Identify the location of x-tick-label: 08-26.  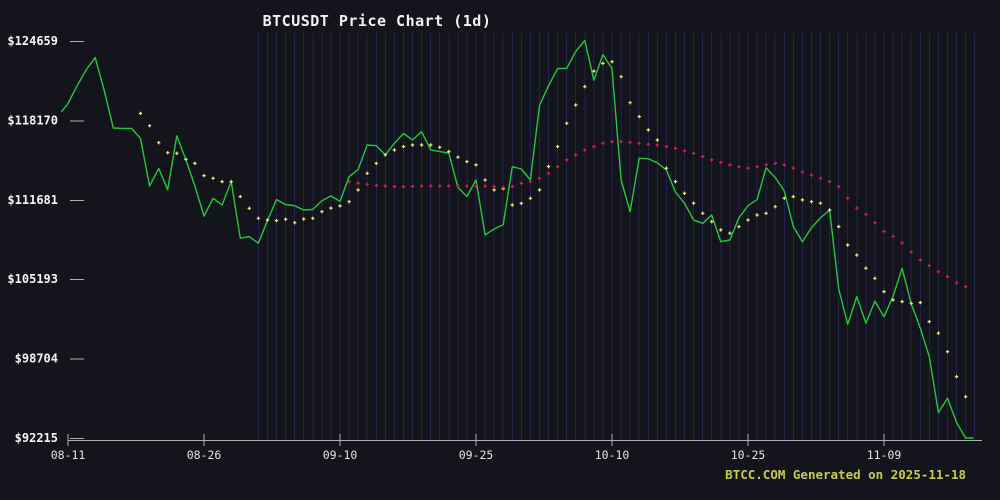
(204, 455).